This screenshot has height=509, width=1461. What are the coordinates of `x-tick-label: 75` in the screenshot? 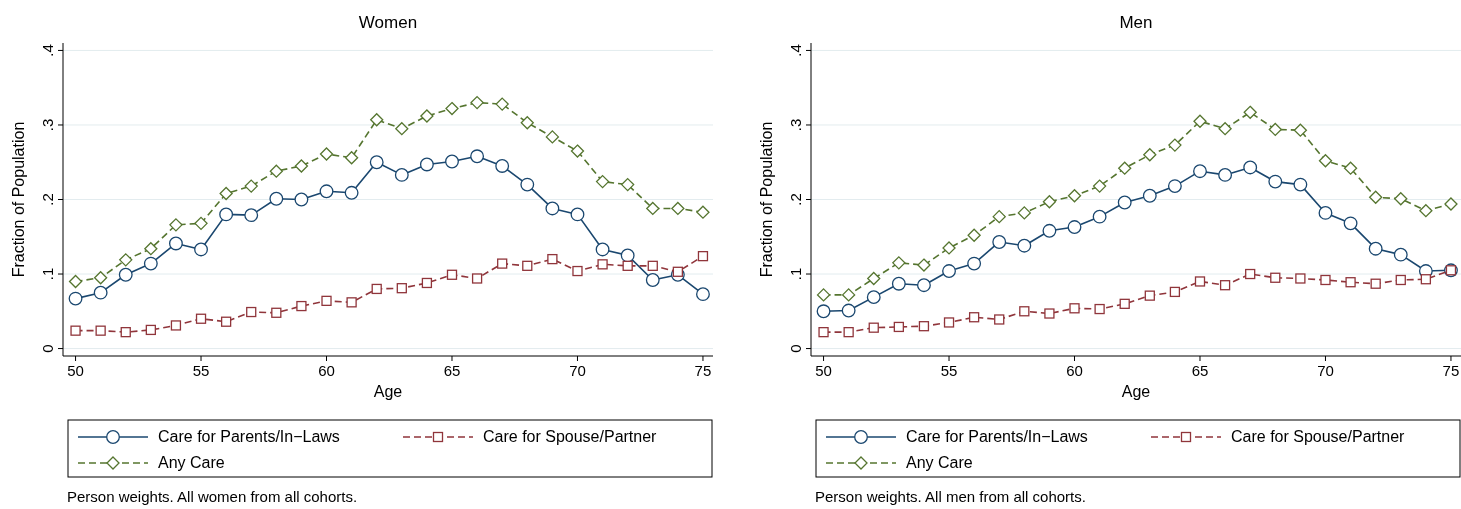 It's located at (703, 370).